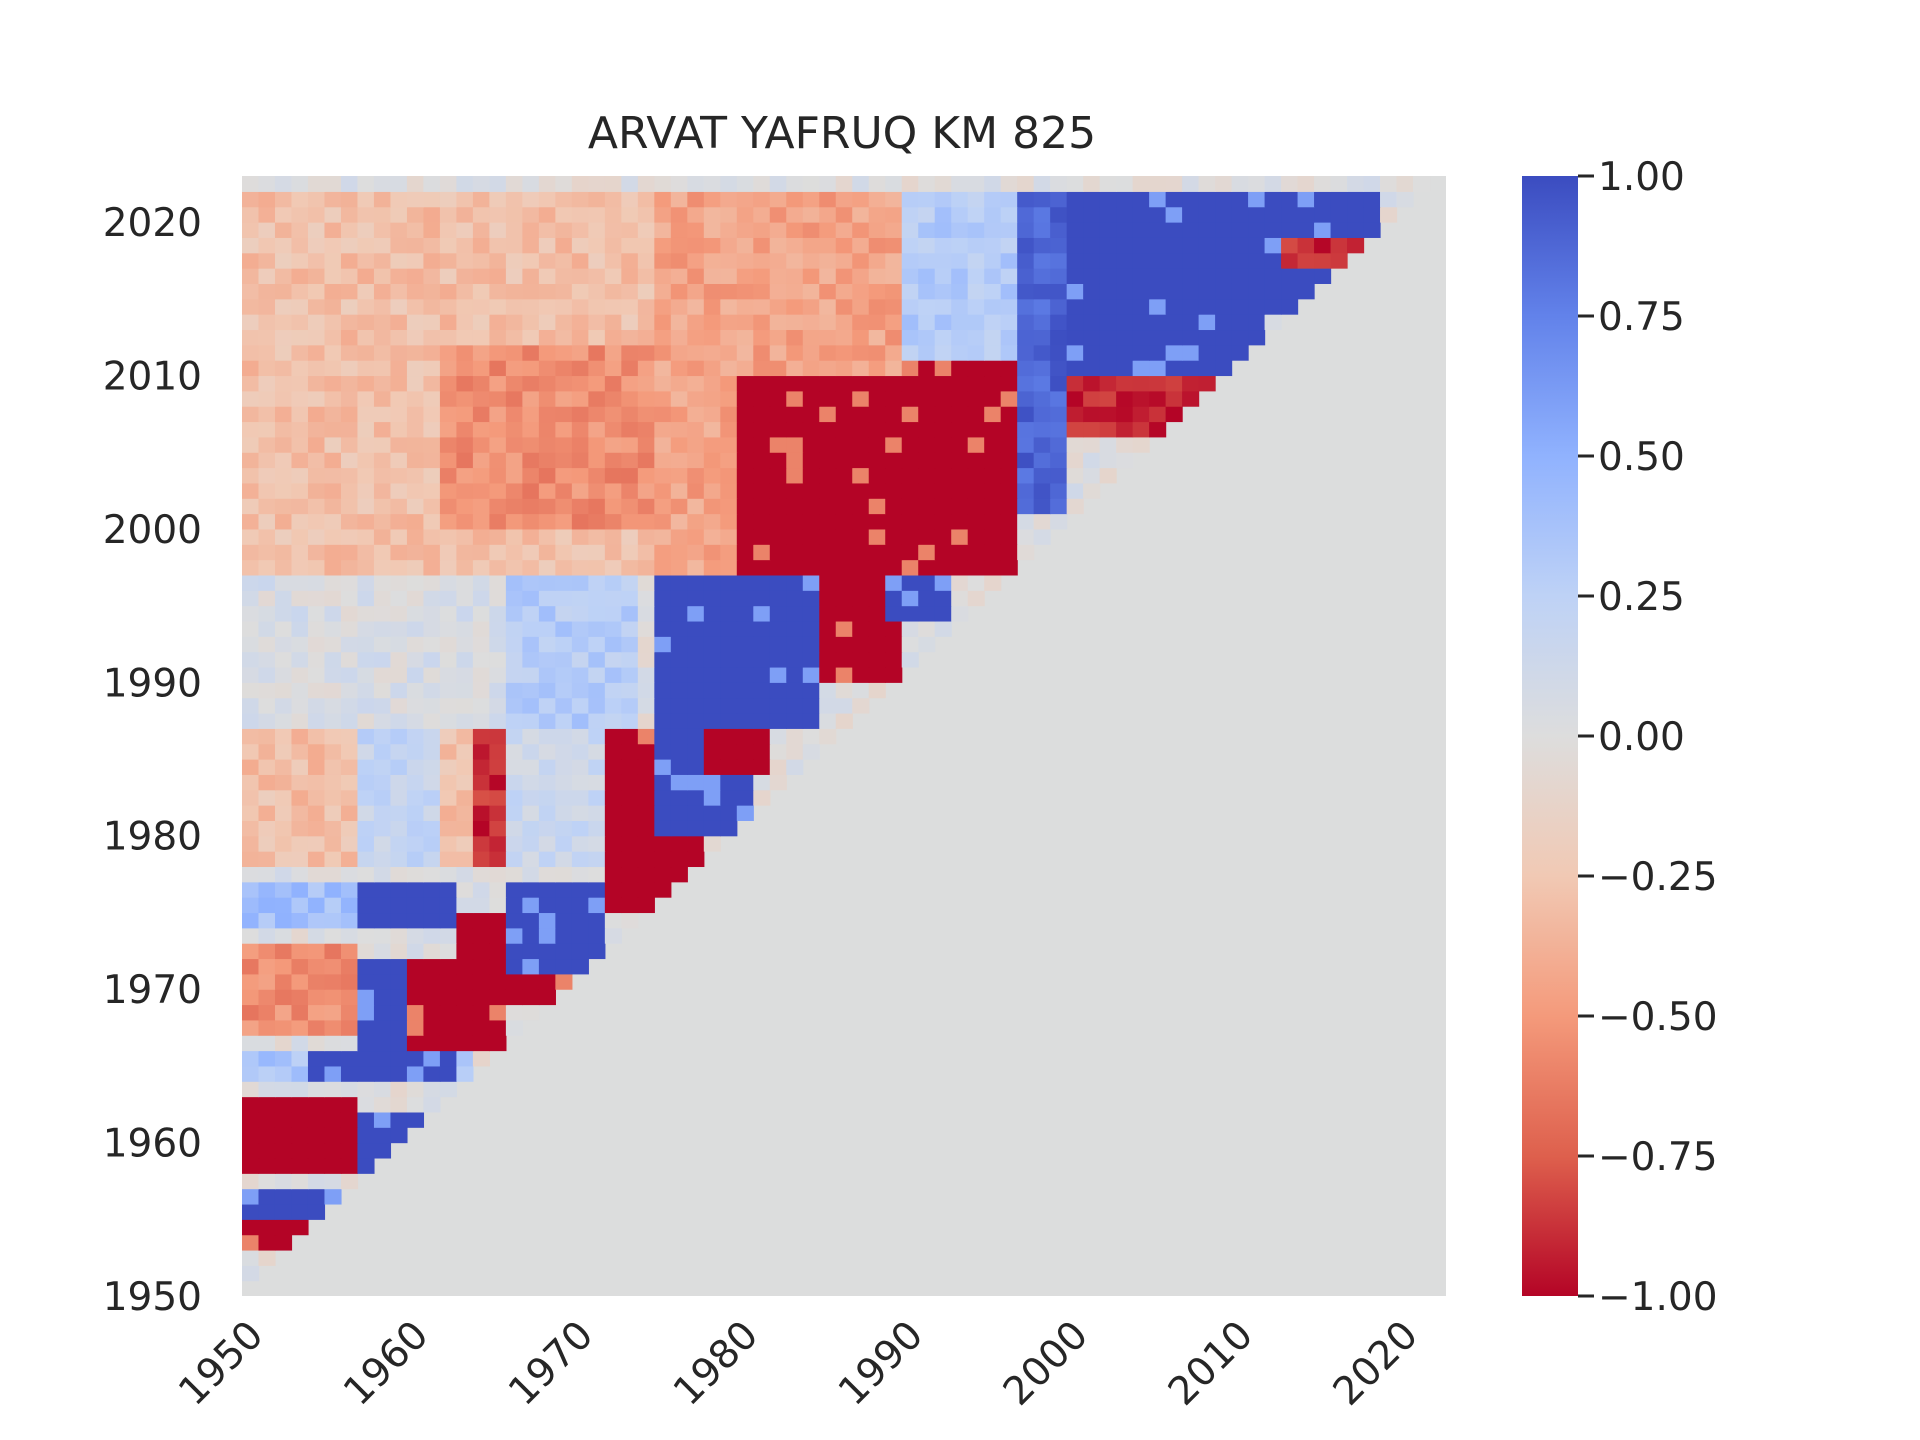 The image size is (1920, 1440). What do you see at coordinates (1641, 177) in the screenshot?
I see `colorbar-tick-label: 1.00` at bounding box center [1641, 177].